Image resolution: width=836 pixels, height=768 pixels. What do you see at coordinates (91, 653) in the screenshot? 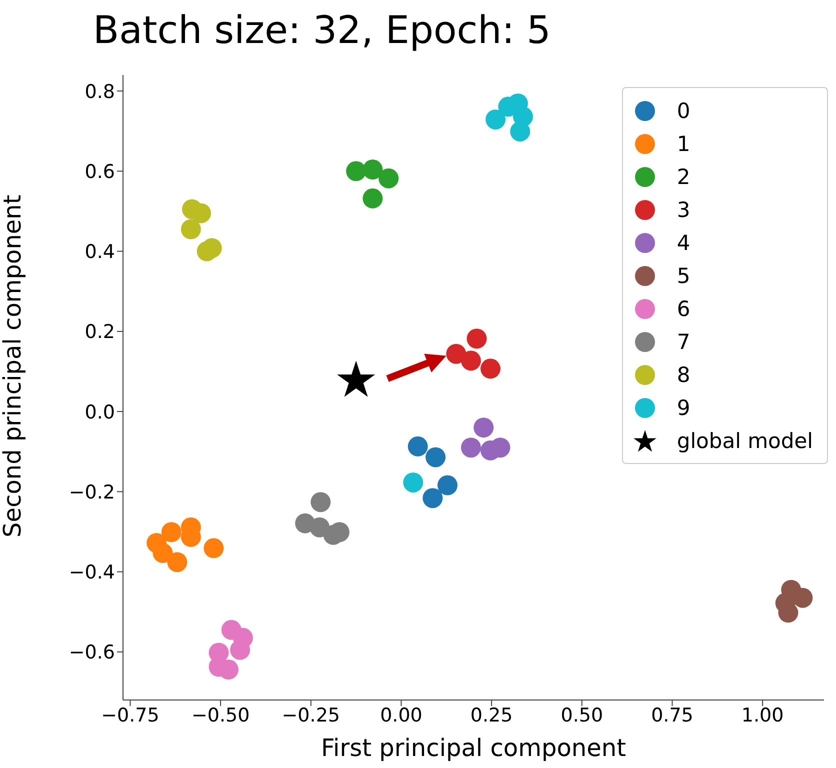
I see `y-tick-label: −0.6` at bounding box center [91, 653].